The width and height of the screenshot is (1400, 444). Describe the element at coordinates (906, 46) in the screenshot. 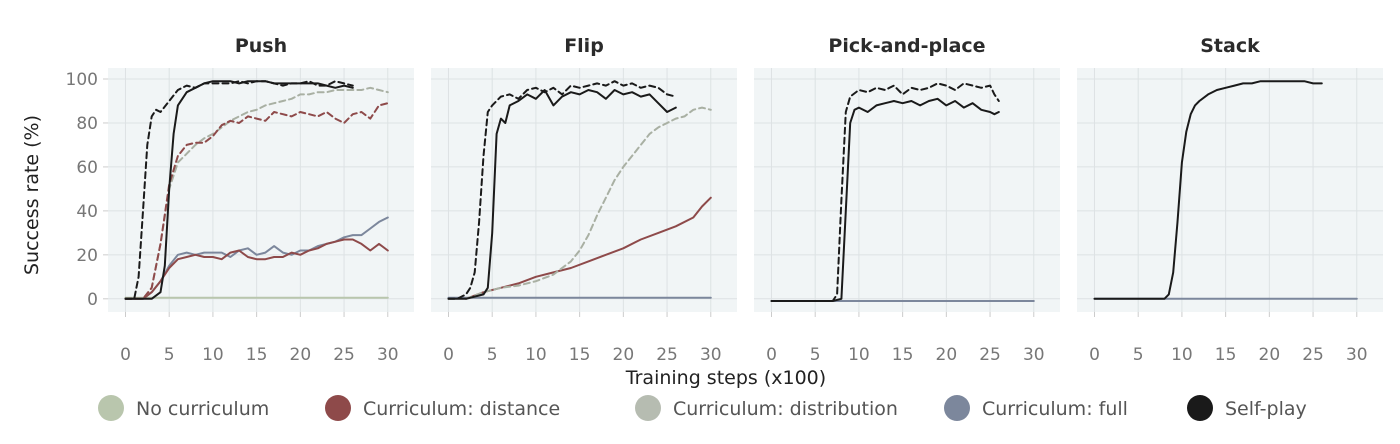

I see `panel-title: Pick-and-place` at that location.